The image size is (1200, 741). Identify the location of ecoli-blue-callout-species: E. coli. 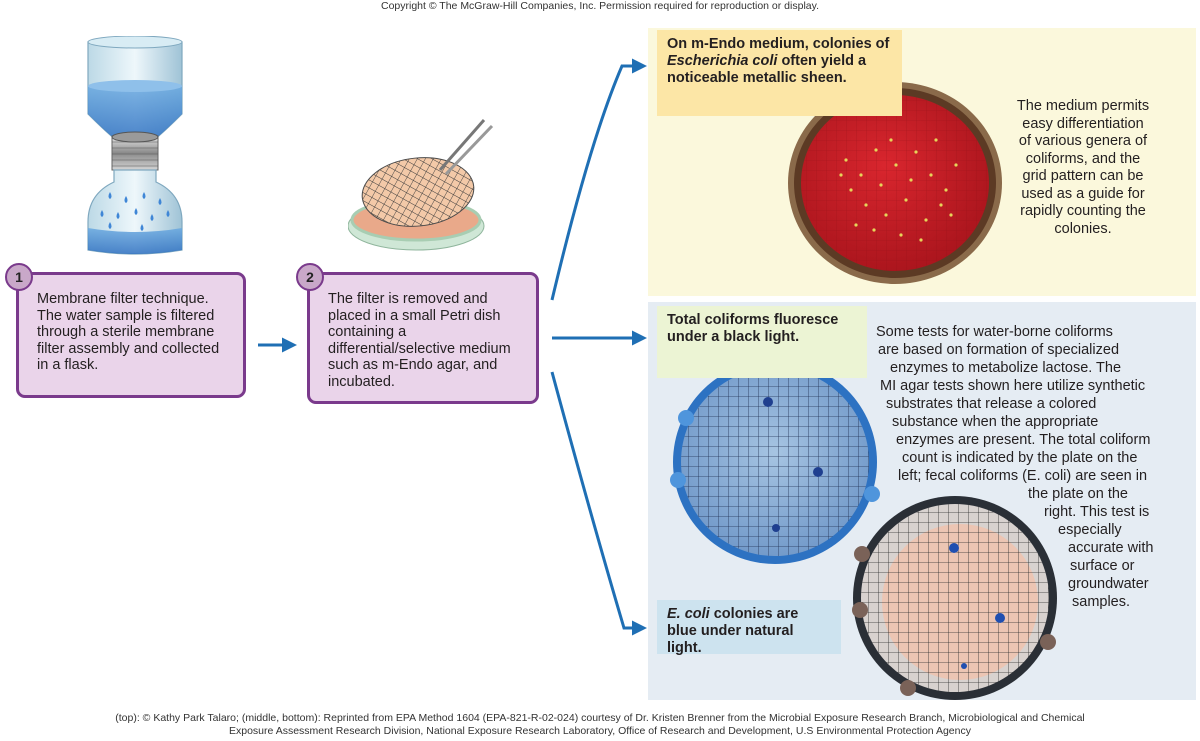
(688, 614).